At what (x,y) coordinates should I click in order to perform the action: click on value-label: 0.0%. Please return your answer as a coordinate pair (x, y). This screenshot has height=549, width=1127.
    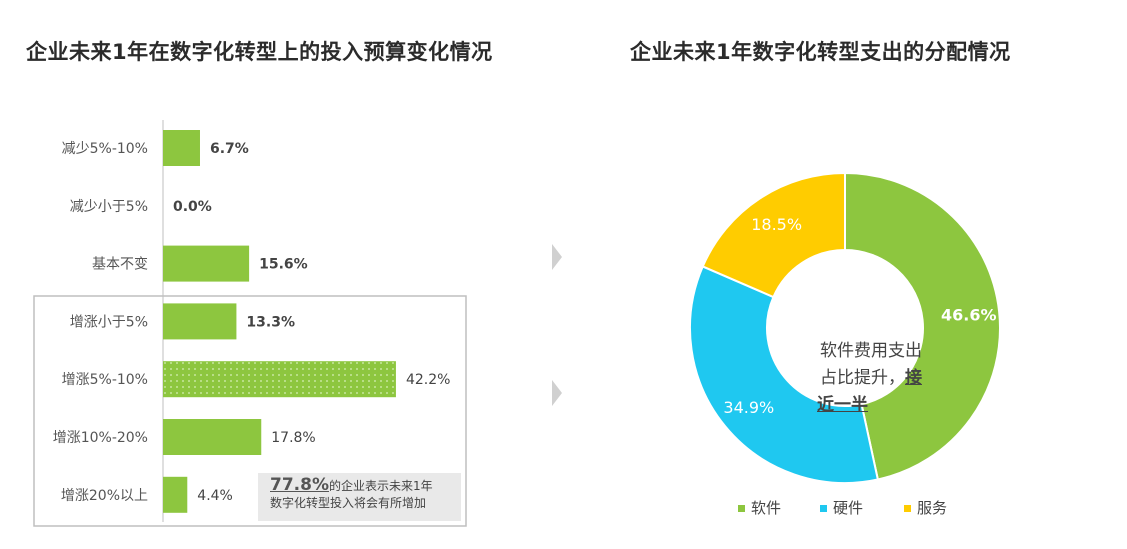
    Looking at the image, I should click on (192, 207).